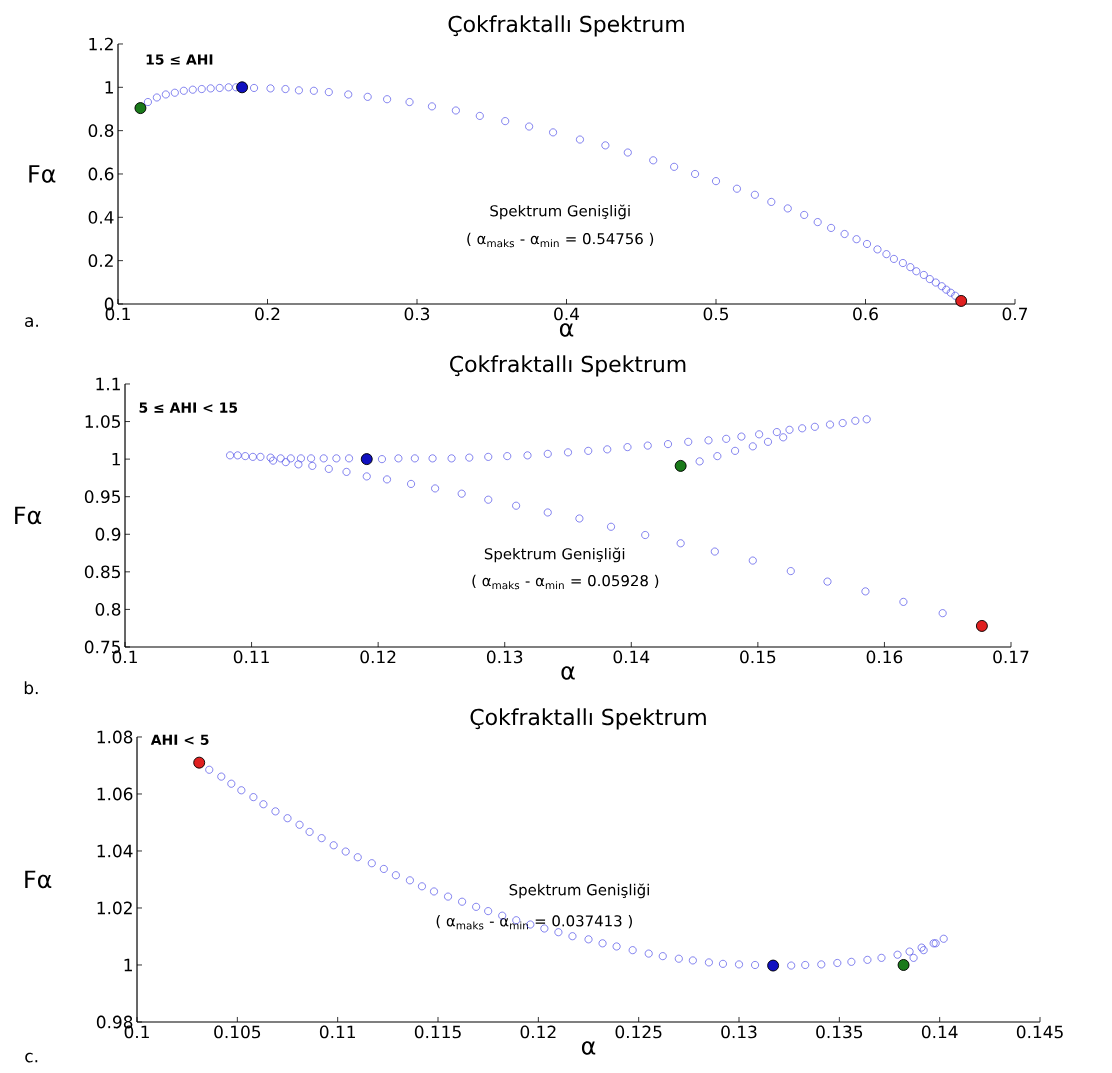 This screenshot has width=1112, height=1073. Describe the element at coordinates (1015, 314) in the screenshot. I see `x-tick-label: 0.7` at that location.